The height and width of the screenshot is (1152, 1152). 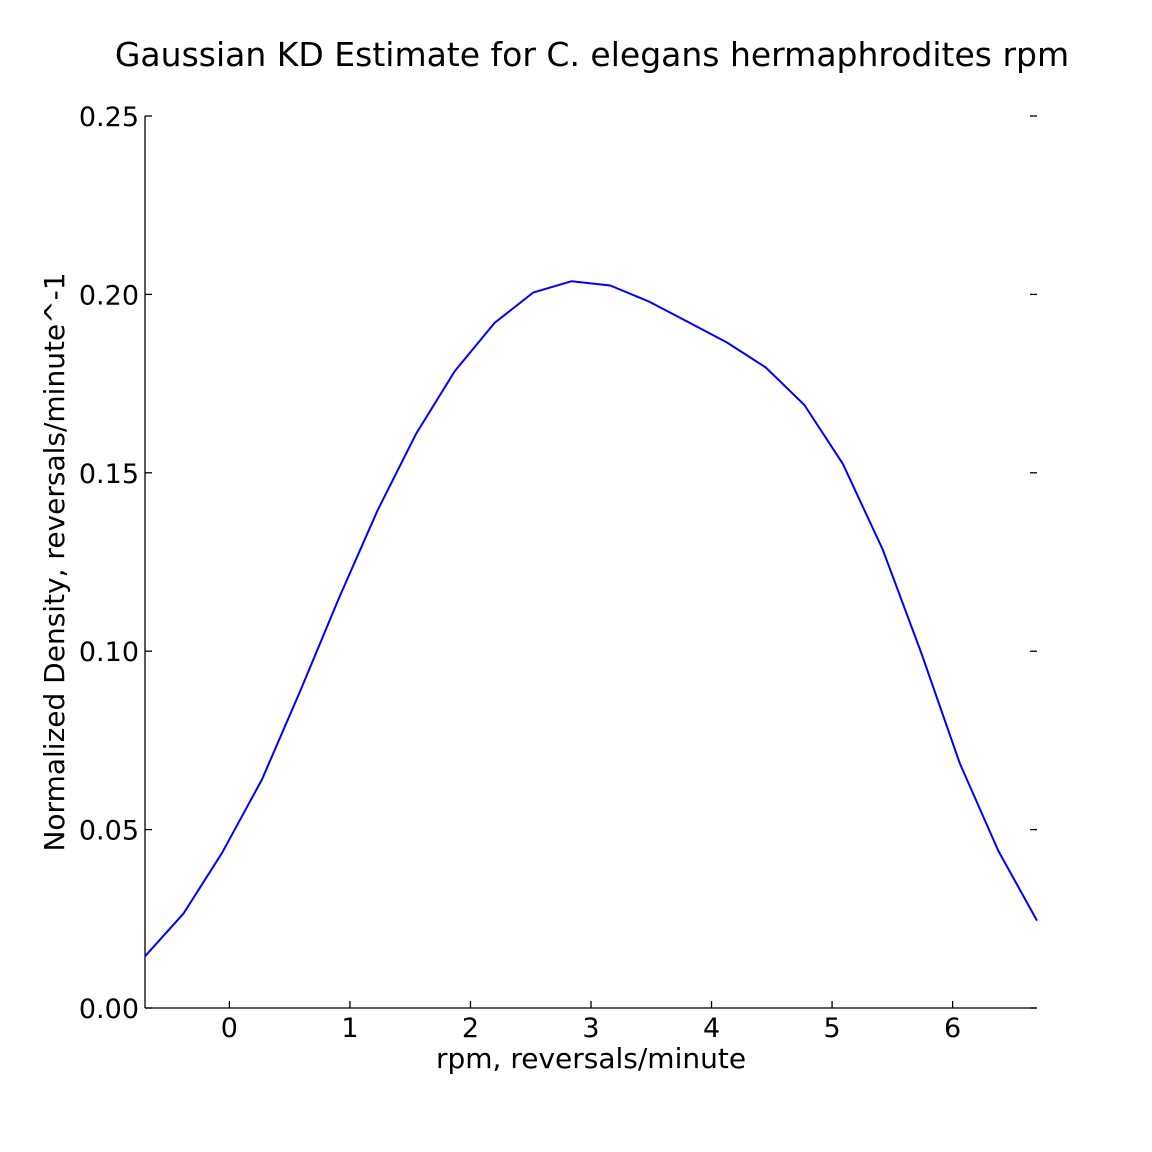 I want to click on x-tick-label: 3, so click(x=590, y=1028).